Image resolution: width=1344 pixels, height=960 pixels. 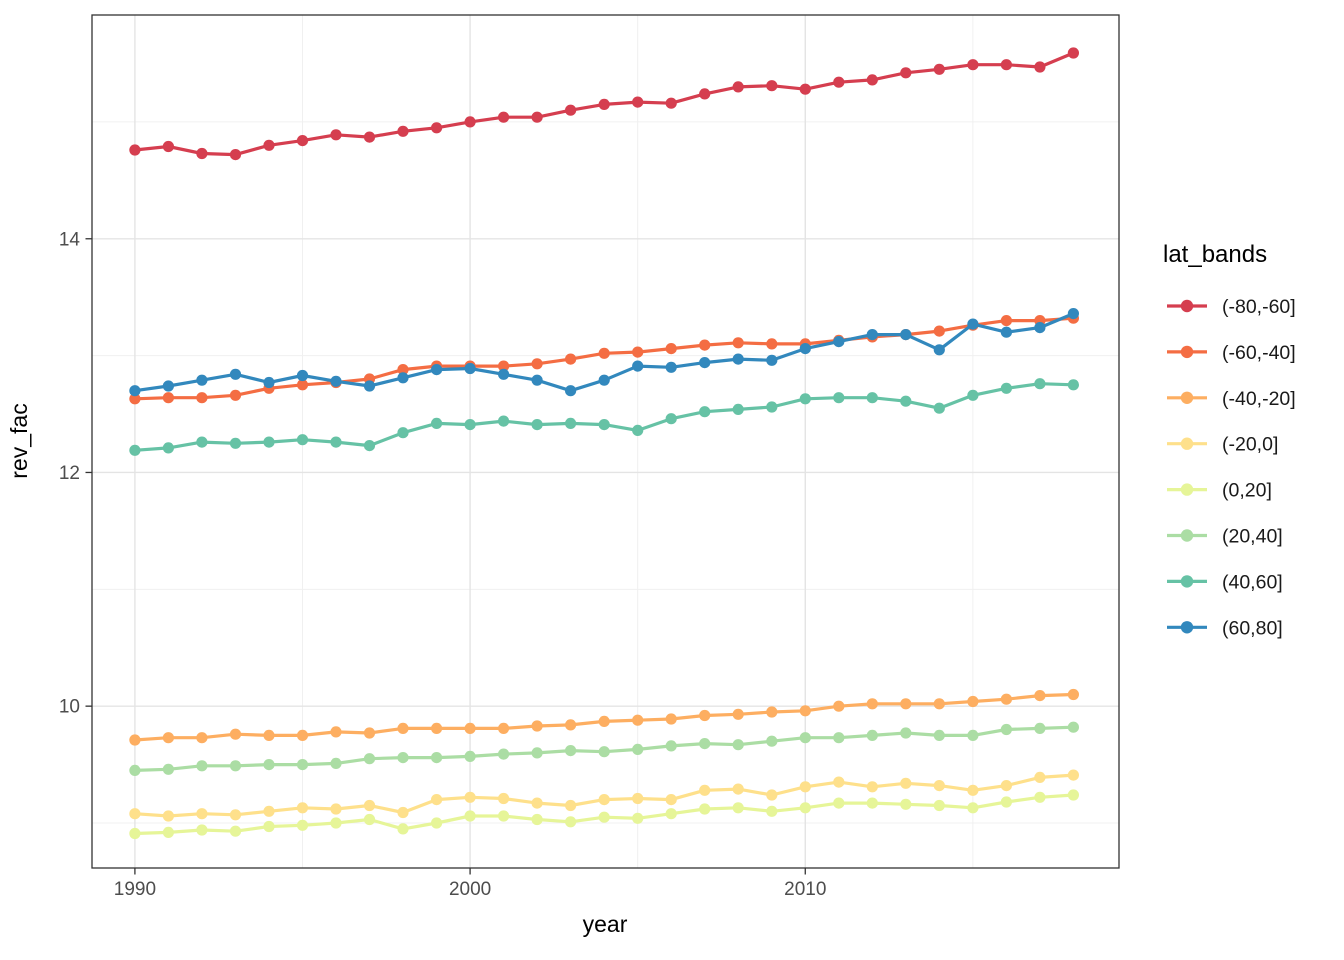 I want to click on data-point-(40,60]-2001, so click(x=504, y=421).